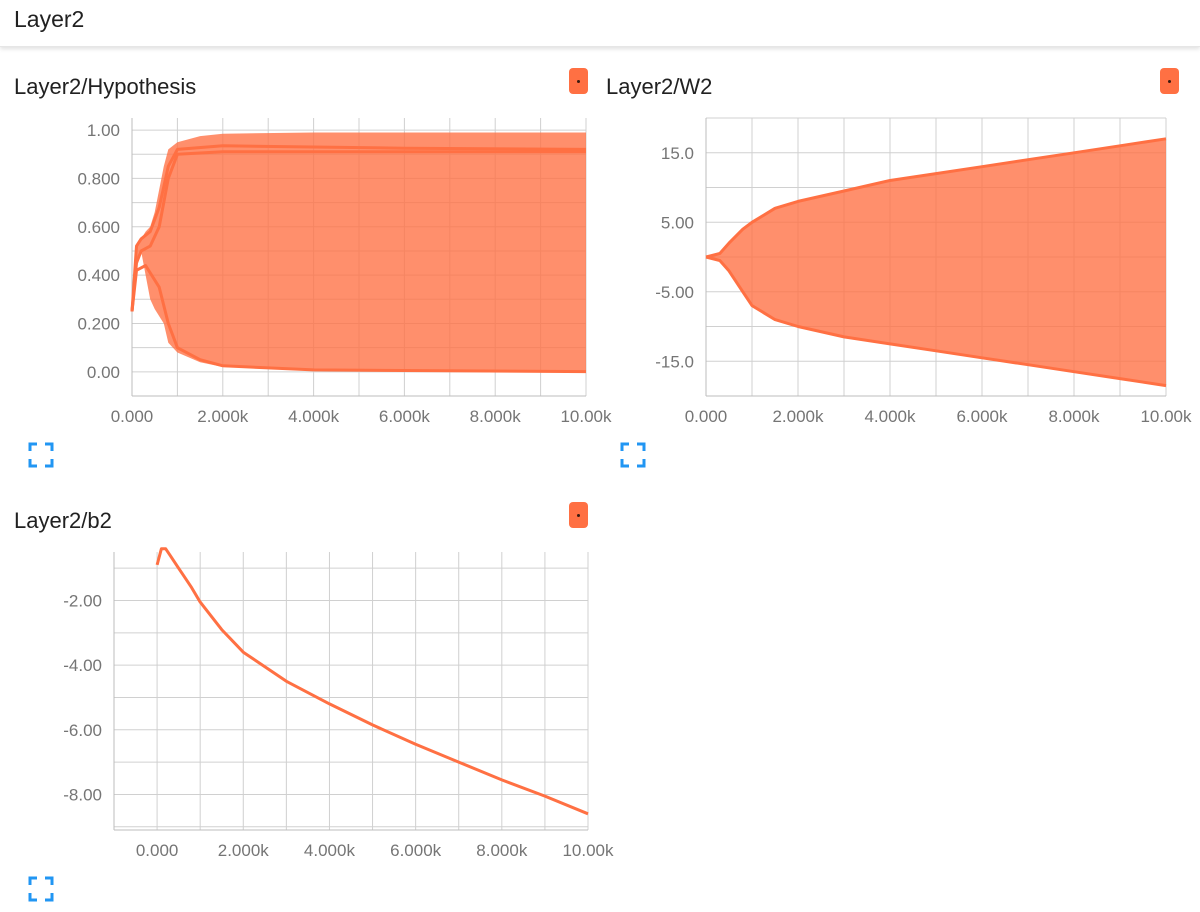  Describe the element at coordinates (105, 86) in the screenshot. I see `chart-title: Layer2/Hypothesis` at that location.